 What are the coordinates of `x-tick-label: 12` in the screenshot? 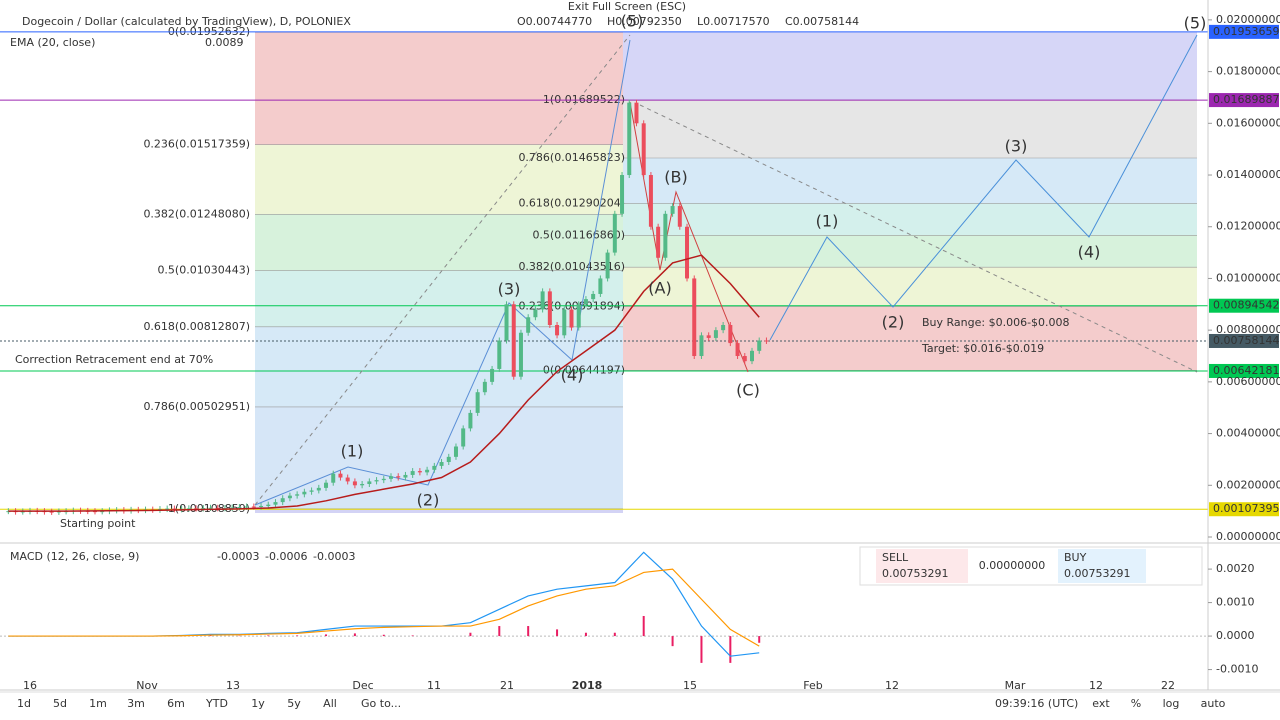 It's located at (1096, 685).